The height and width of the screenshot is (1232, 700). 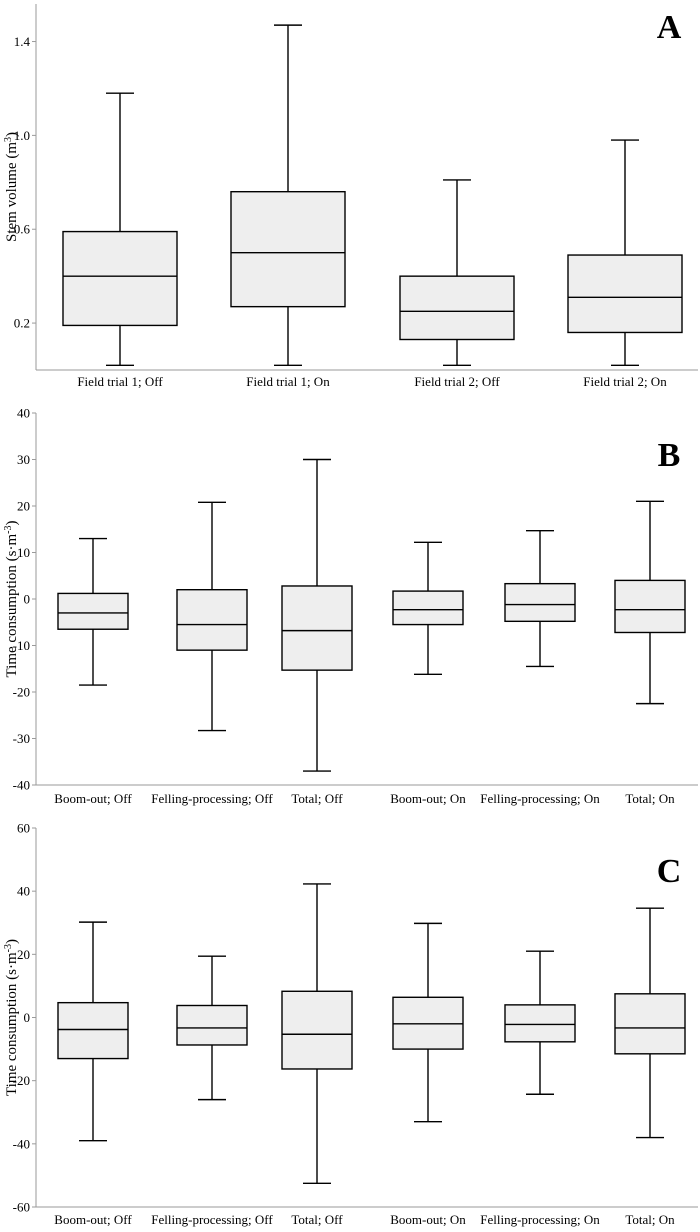 I want to click on y-tick-label: 60, so click(x=23, y=828).